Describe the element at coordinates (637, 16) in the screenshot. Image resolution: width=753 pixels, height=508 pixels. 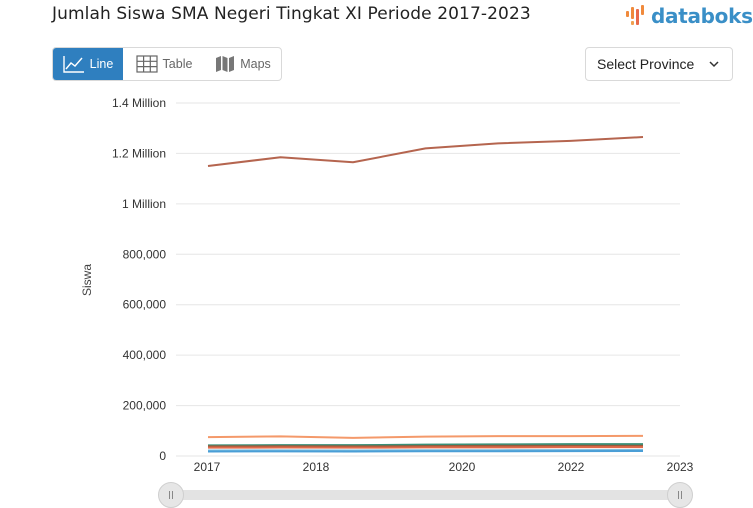
I see `databoks-logo-mark-icon` at that location.